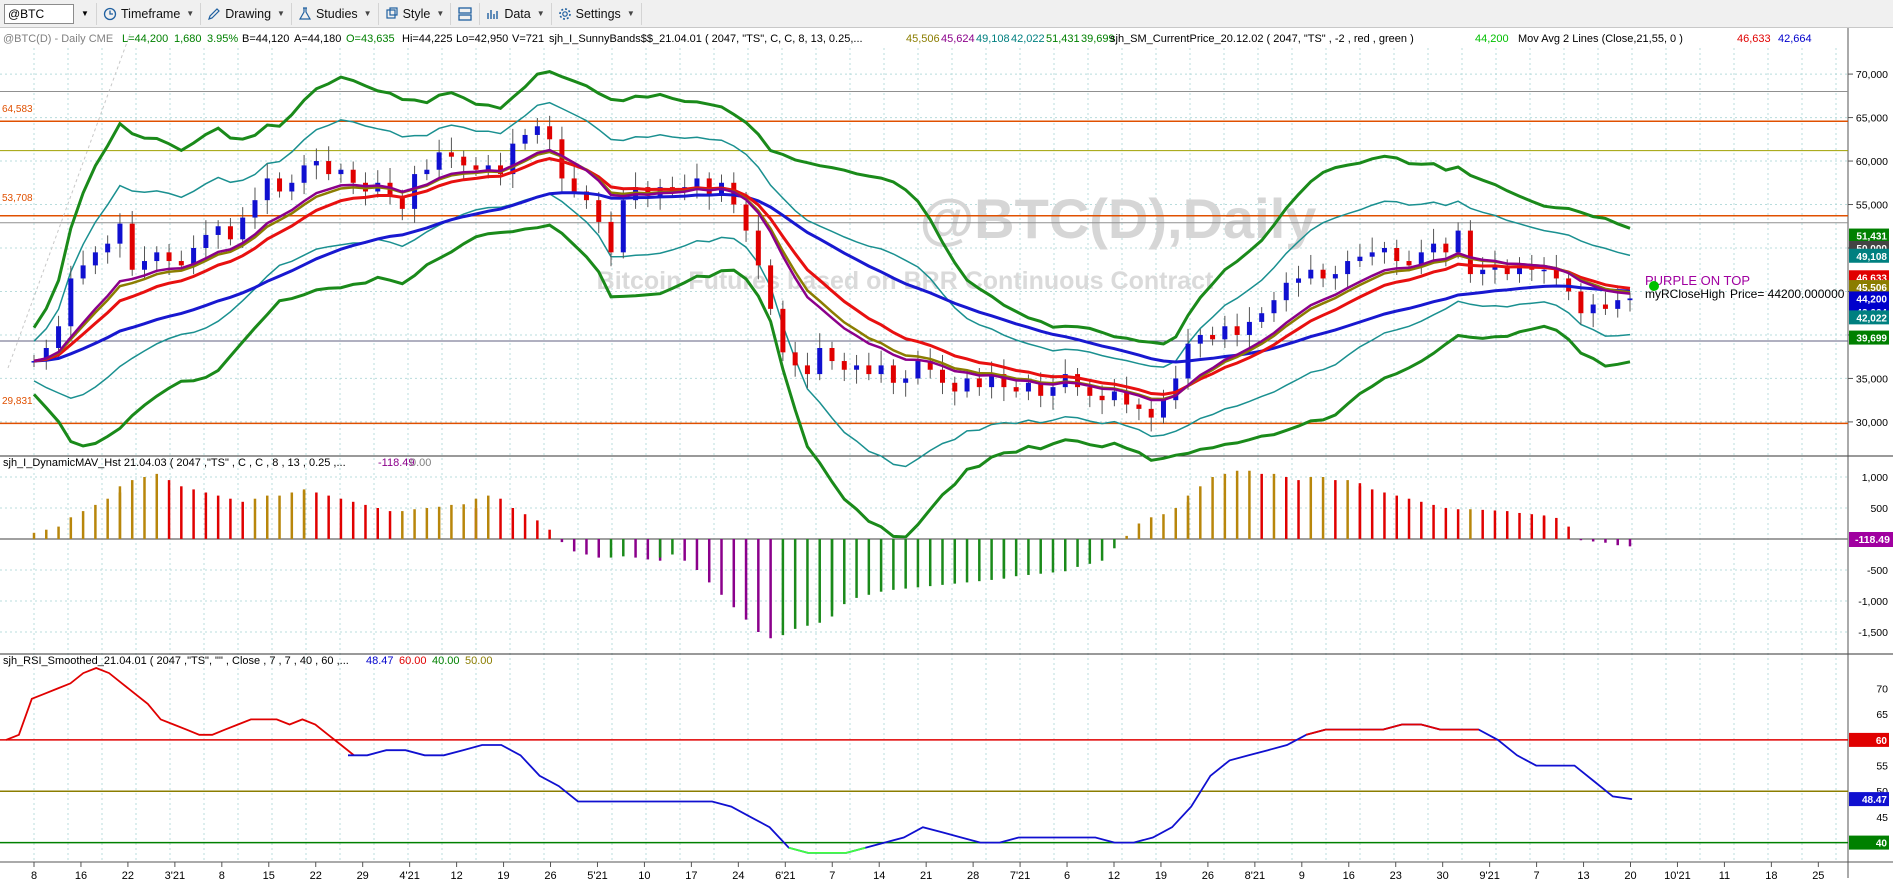 The height and width of the screenshot is (883, 1893). I want to click on rsi-tick-label: 65, so click(1882, 715).